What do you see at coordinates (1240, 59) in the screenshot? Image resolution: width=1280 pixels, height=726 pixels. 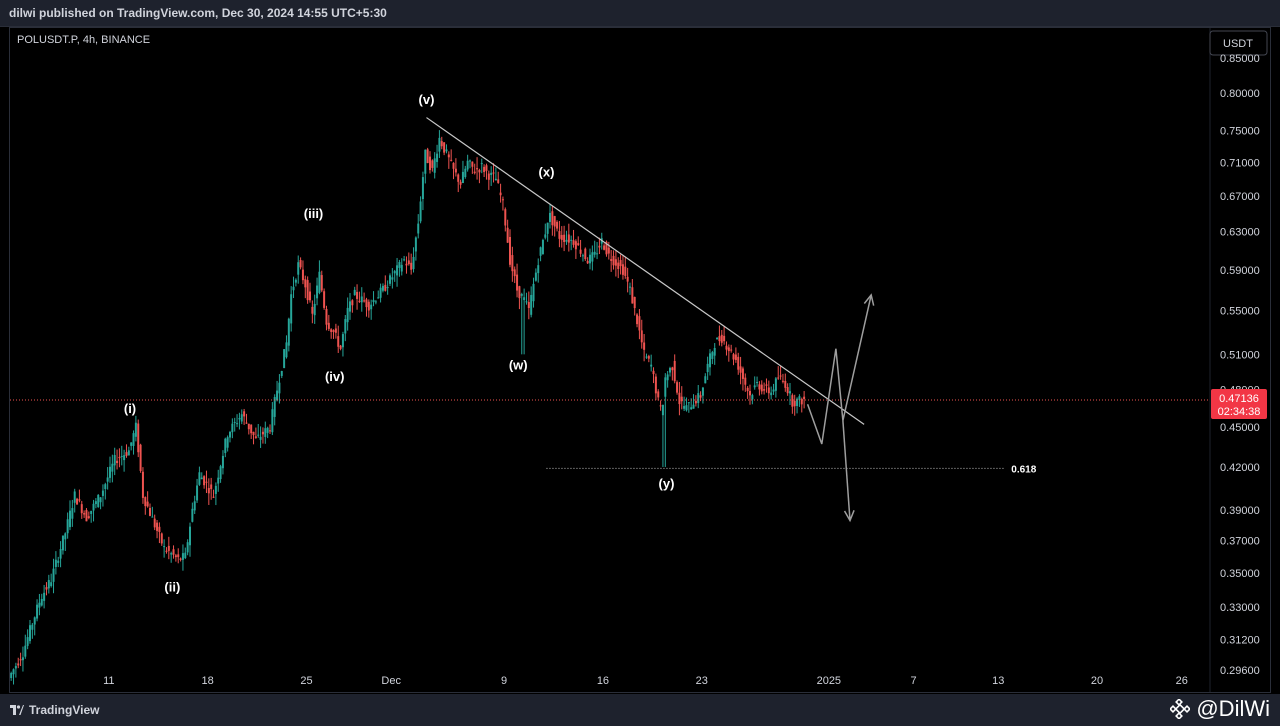 I see `y-tick-label: 0.85000` at bounding box center [1240, 59].